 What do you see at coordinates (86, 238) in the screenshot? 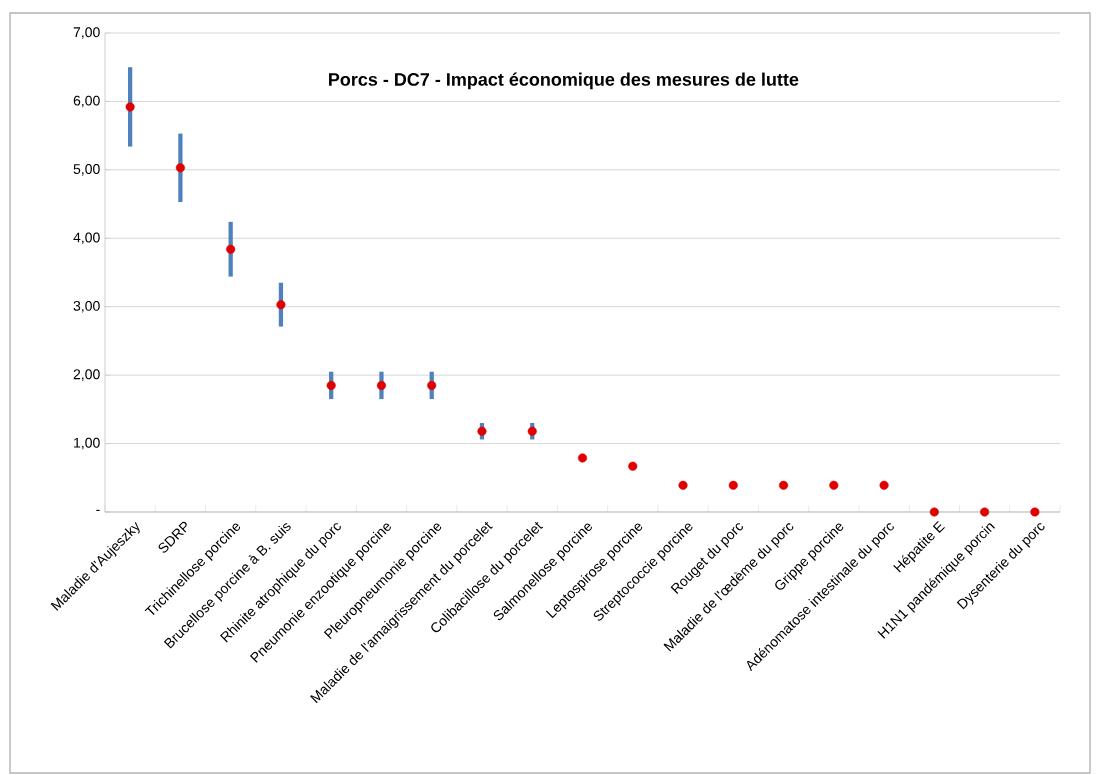
I see `y-tick-label: 4,00` at bounding box center [86, 238].